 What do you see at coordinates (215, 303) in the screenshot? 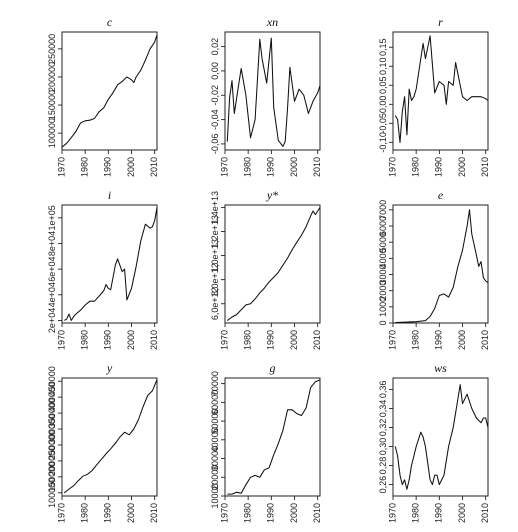
I see `y-tick-label: 6,0e+12` at bounding box center [215, 303].